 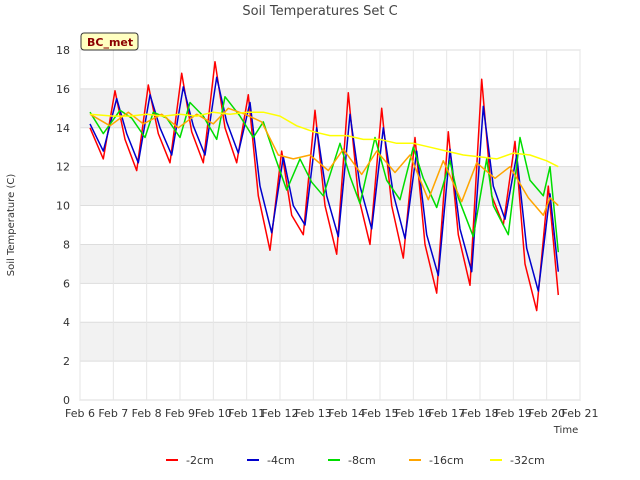 I want to click on station-badge: BC_met, so click(x=109, y=41).